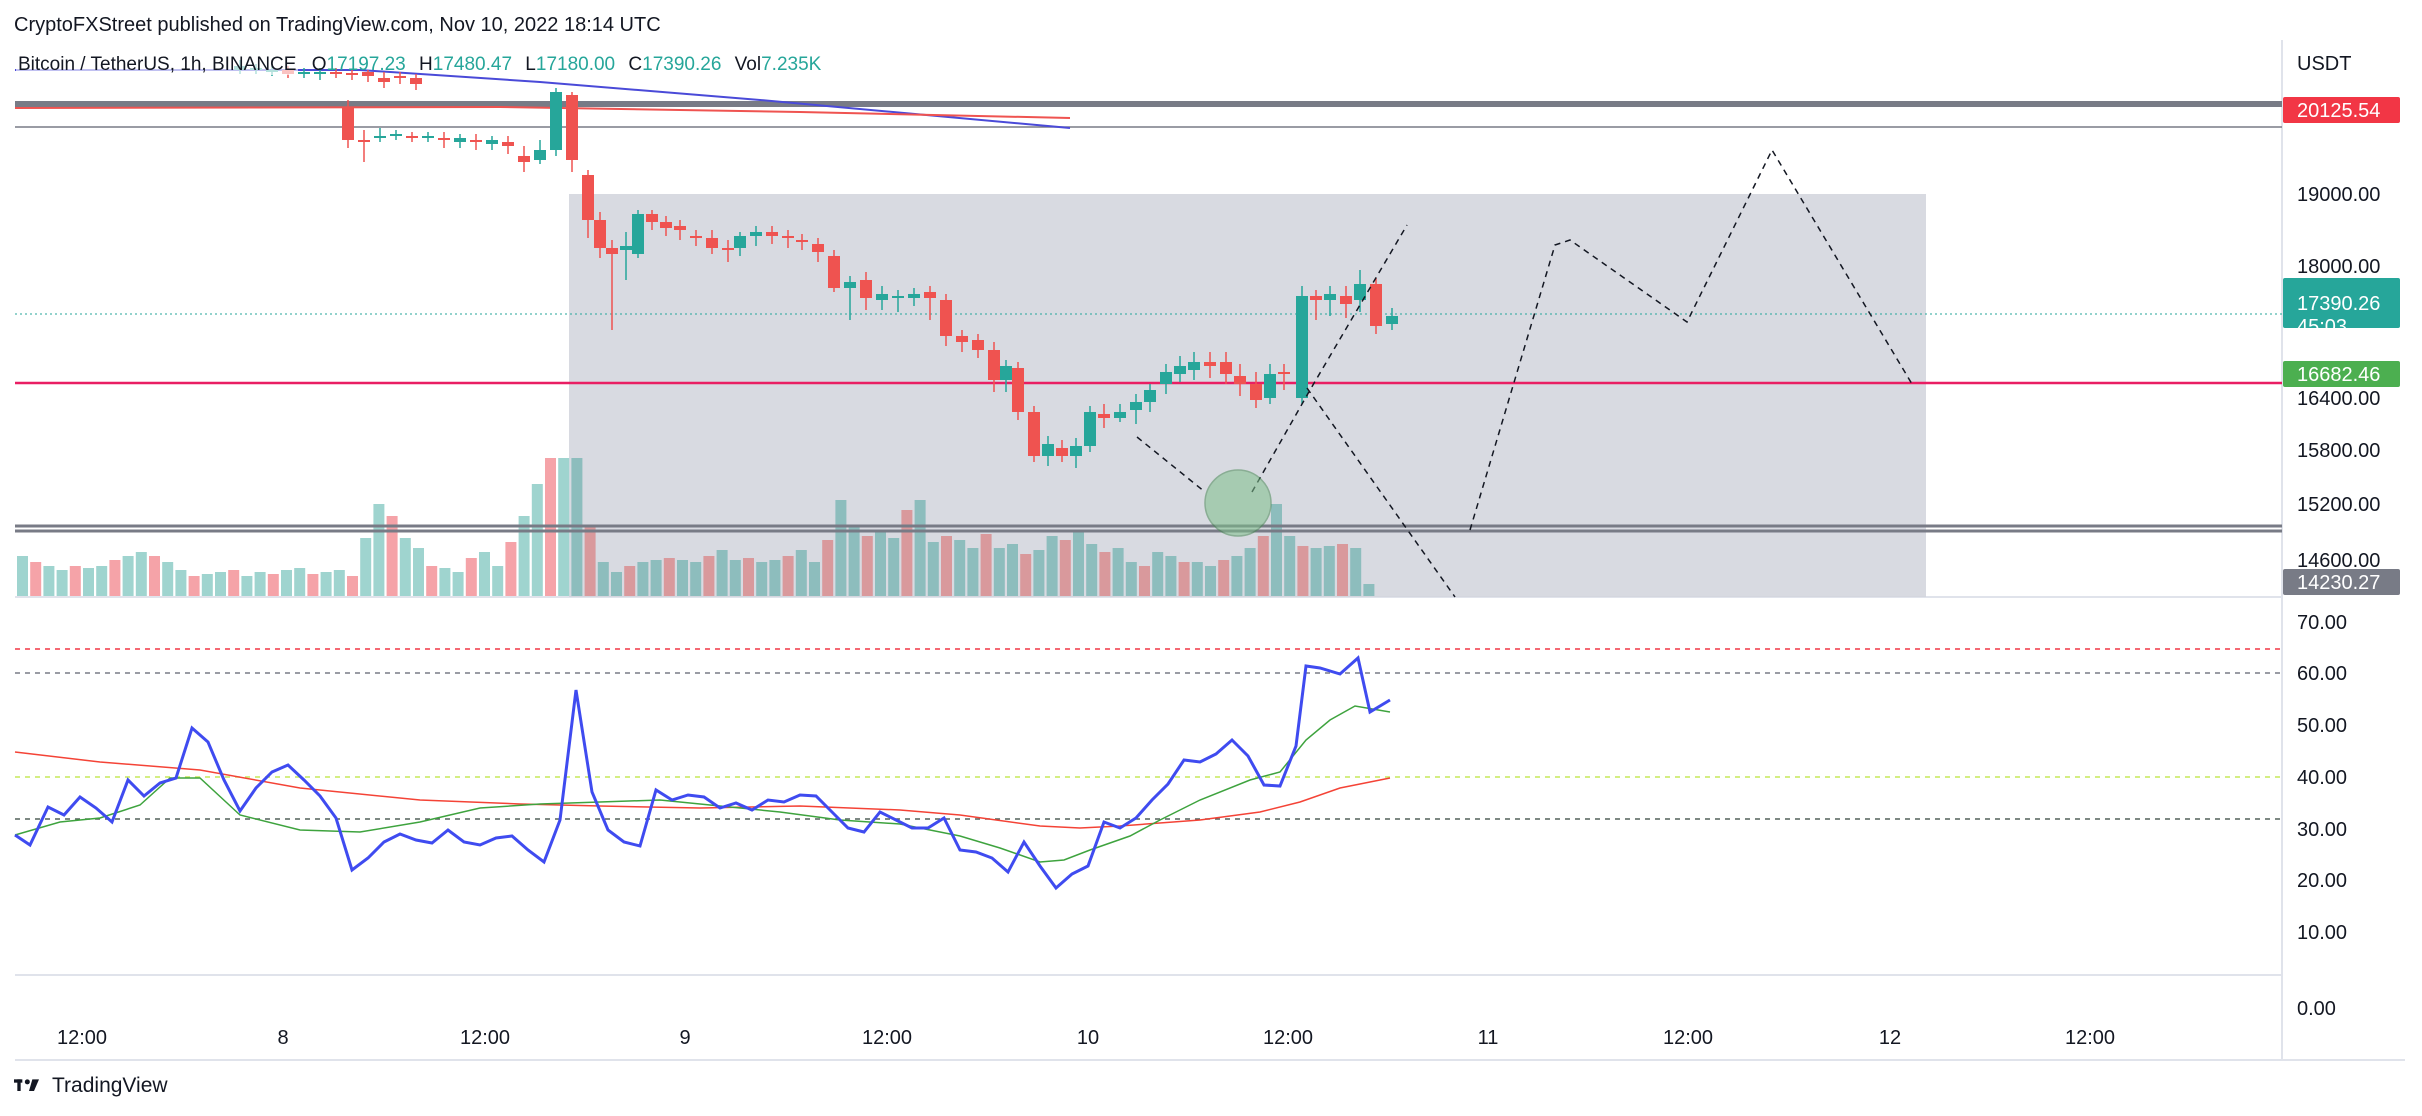 The width and height of the screenshot is (2422, 1116). What do you see at coordinates (1691, 339) in the screenshot?
I see `projection-scenario-path` at bounding box center [1691, 339].